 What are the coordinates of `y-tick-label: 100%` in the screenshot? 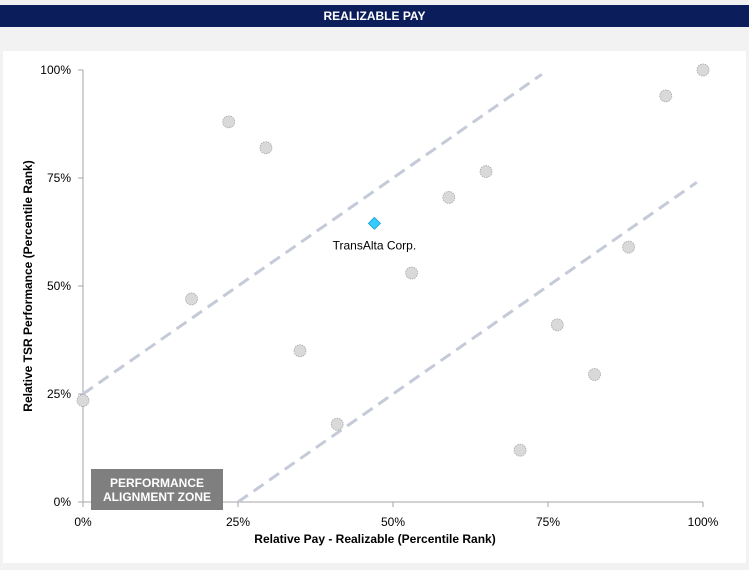 It's located at (55, 70).